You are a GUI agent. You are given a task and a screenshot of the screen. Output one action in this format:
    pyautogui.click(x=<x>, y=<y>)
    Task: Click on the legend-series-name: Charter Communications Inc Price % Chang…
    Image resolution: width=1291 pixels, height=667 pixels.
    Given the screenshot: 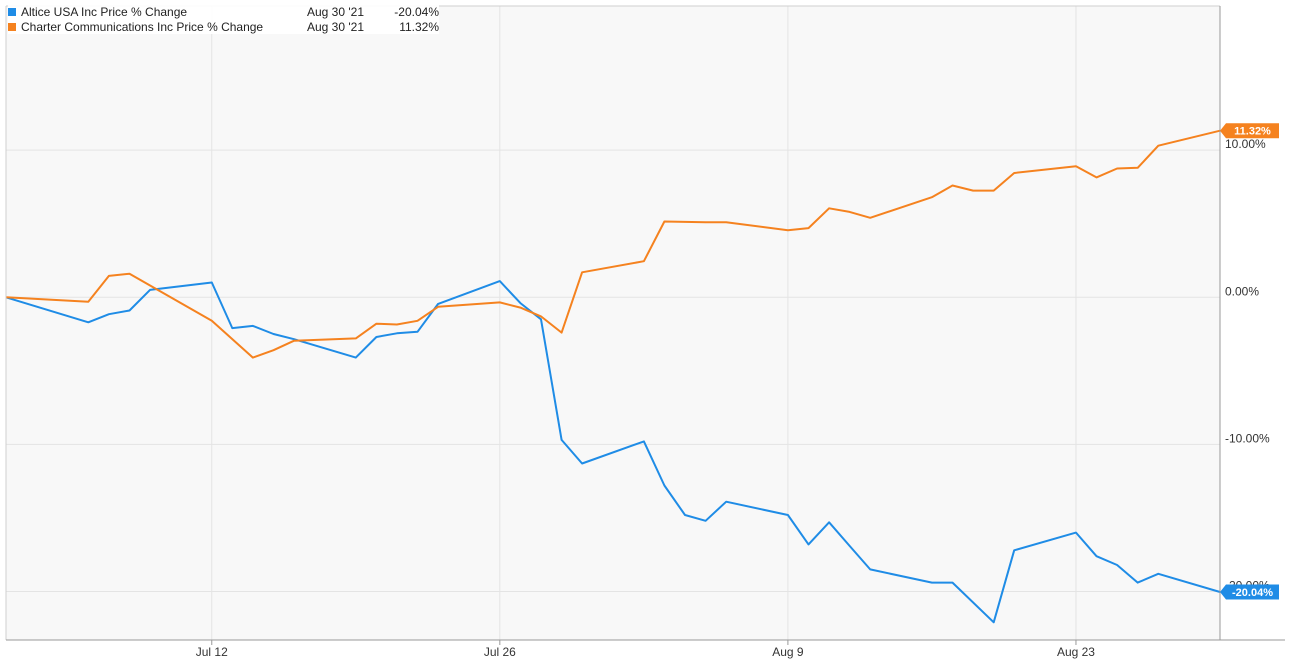 What is the action you would take?
    pyautogui.click(x=142, y=26)
    